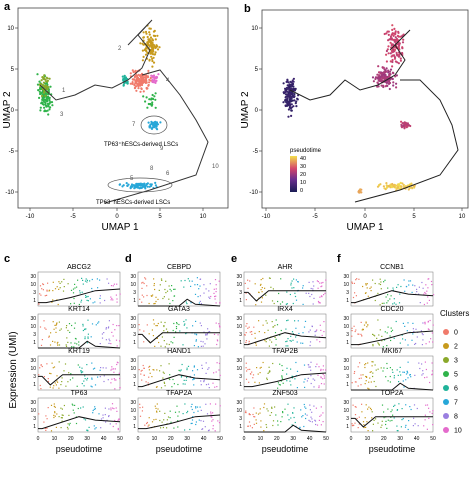 The height and width of the screenshot is (484, 474). Describe the element at coordinates (239, 369) in the screenshot. I see `y-tick-label: 10` at that location.